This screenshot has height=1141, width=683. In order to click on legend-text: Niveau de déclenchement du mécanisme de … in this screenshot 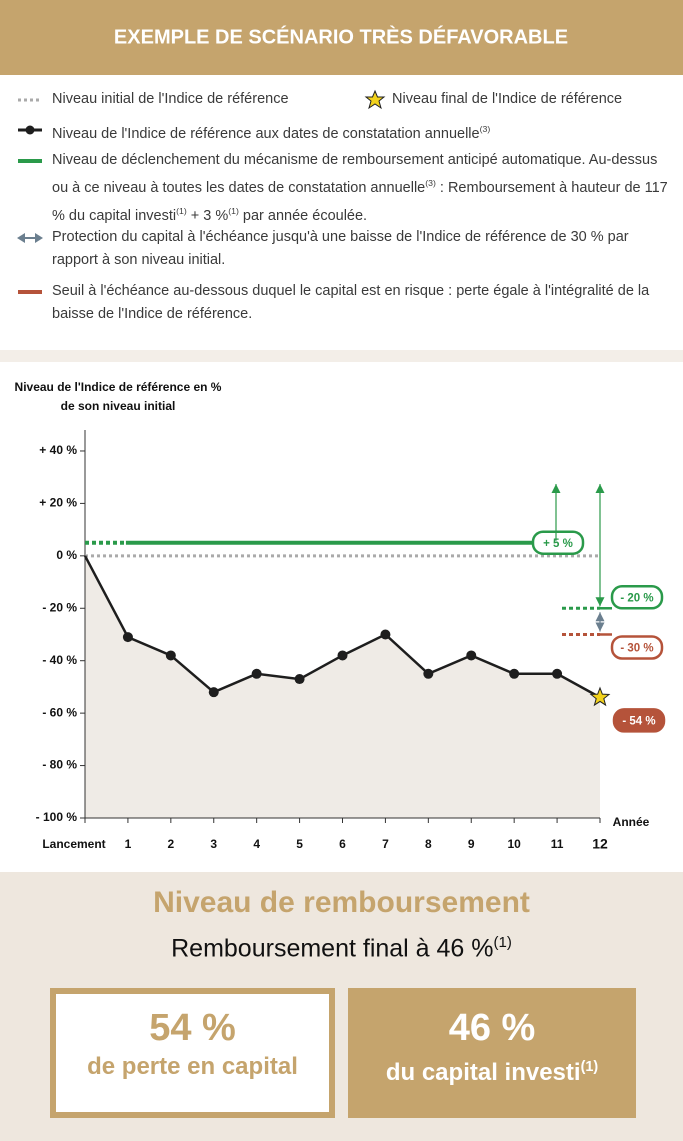, I will do `click(362, 188)`.